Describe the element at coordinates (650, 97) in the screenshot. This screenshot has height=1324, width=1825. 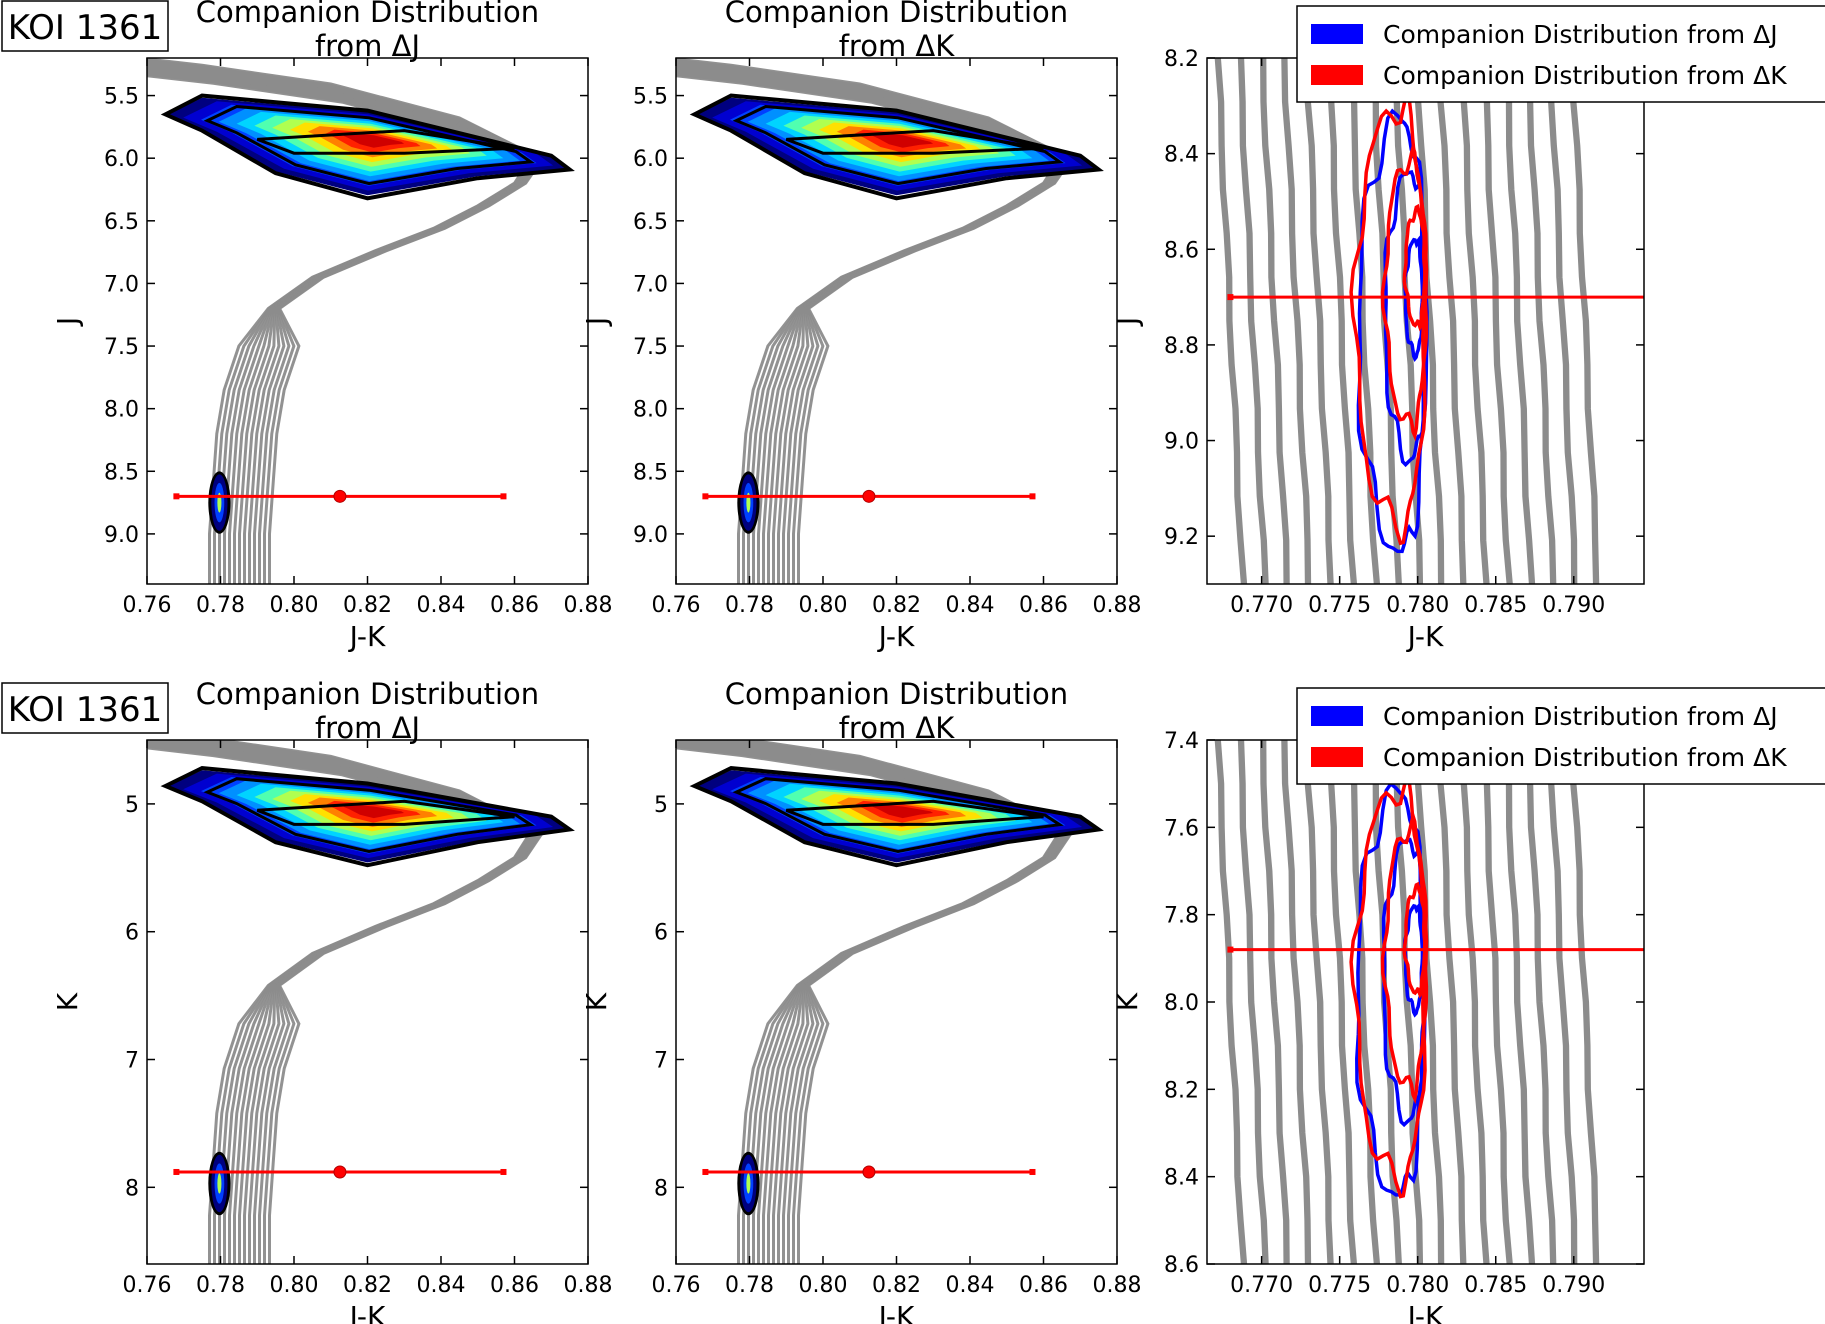
I see `y-tick-label: 5.5` at that location.